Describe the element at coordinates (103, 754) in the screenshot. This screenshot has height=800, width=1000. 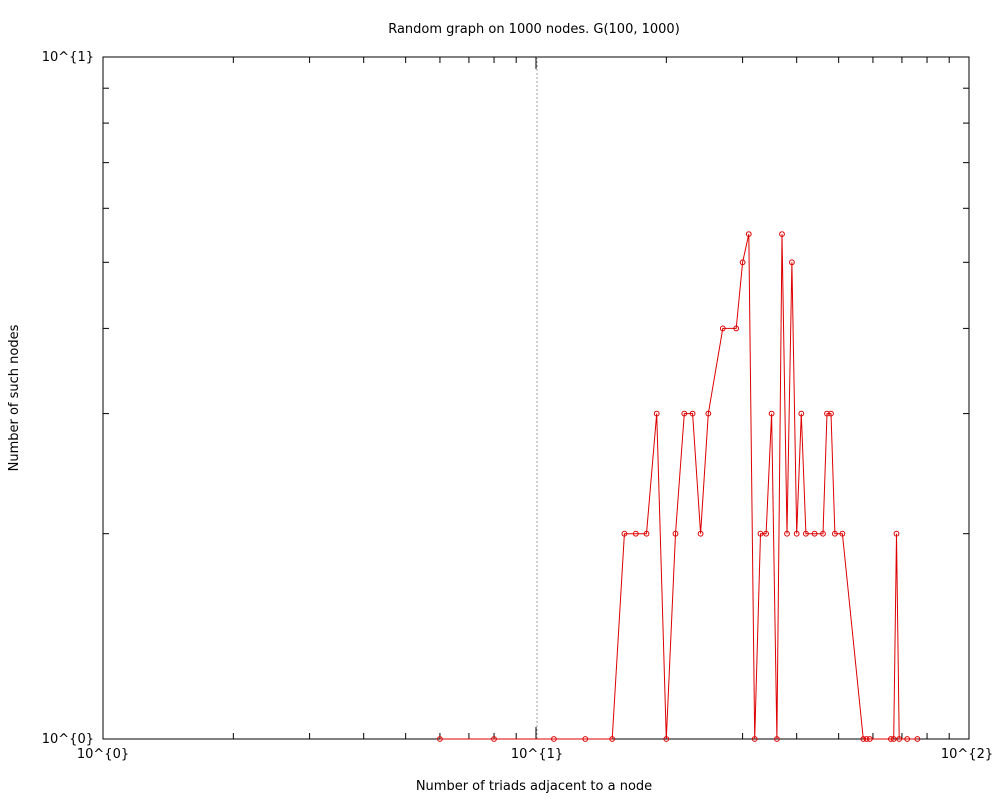
I see `x-tick-label-1: 10^{0}` at that location.